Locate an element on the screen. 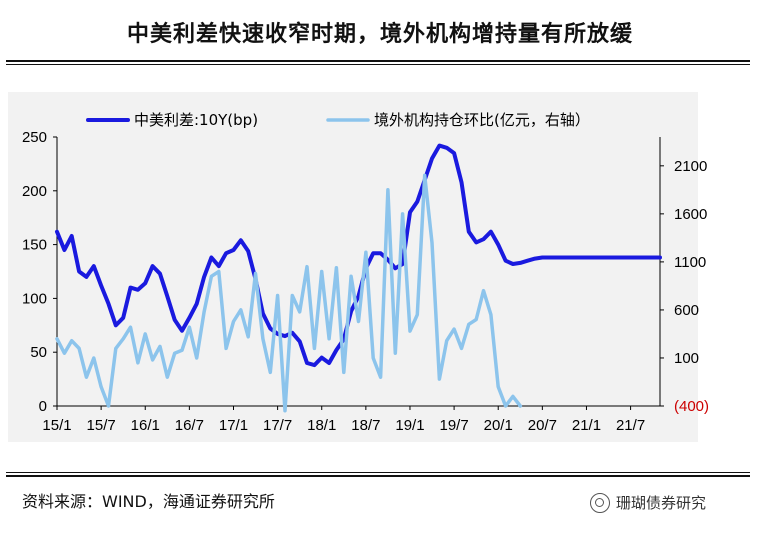 This screenshot has height=539, width=760. x-tick-label: 21/7 is located at coordinates (630, 425).